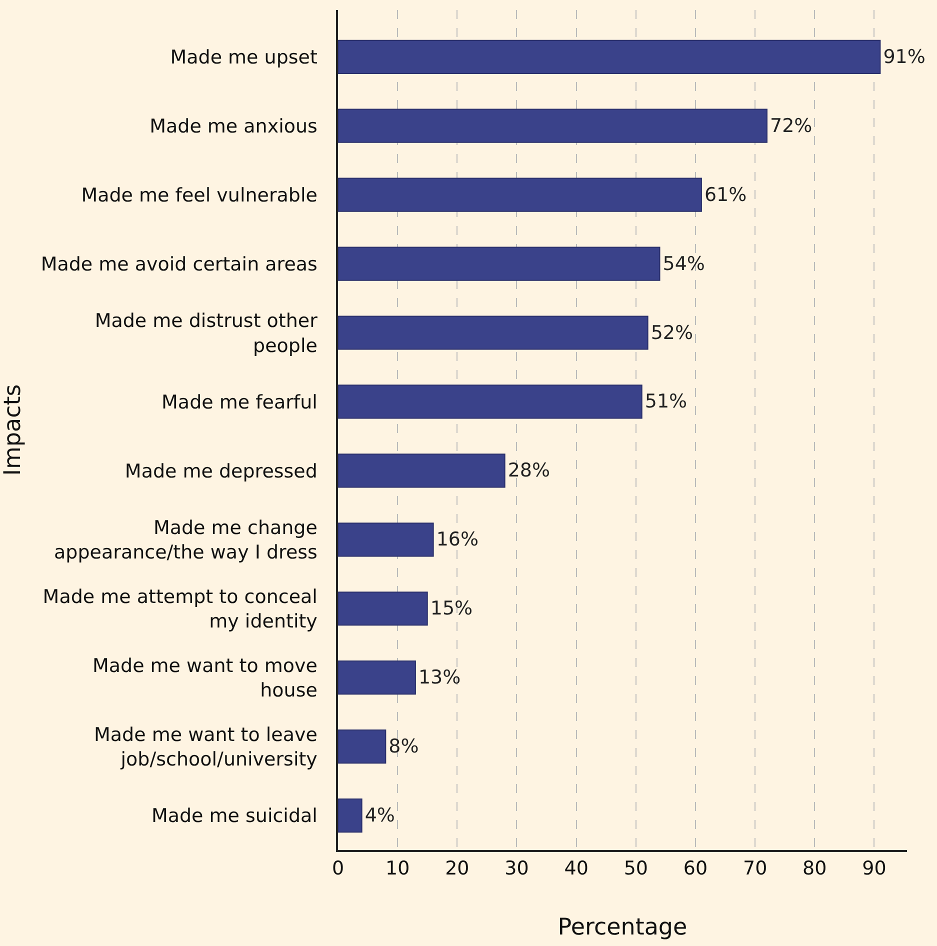 This screenshot has width=937, height=946. Describe the element at coordinates (199, 195) in the screenshot. I see `y-tick-label: Made me feel vulnerable` at that location.